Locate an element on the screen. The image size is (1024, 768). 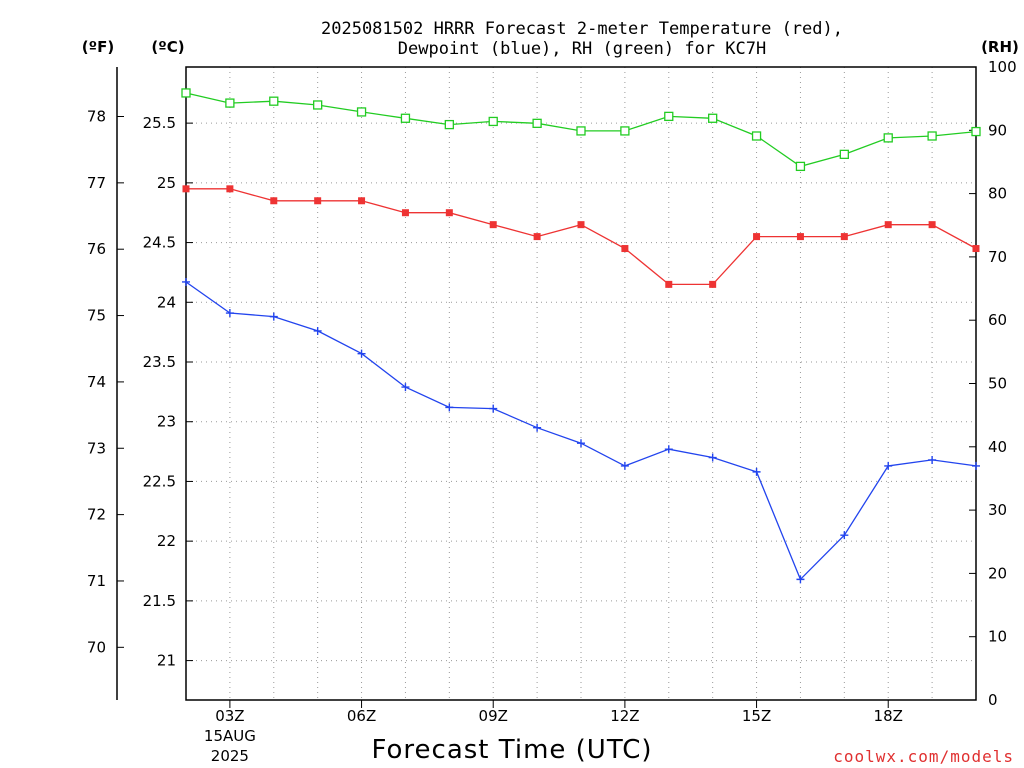
x-tick-label: 06Z is located at coordinates (361, 716).